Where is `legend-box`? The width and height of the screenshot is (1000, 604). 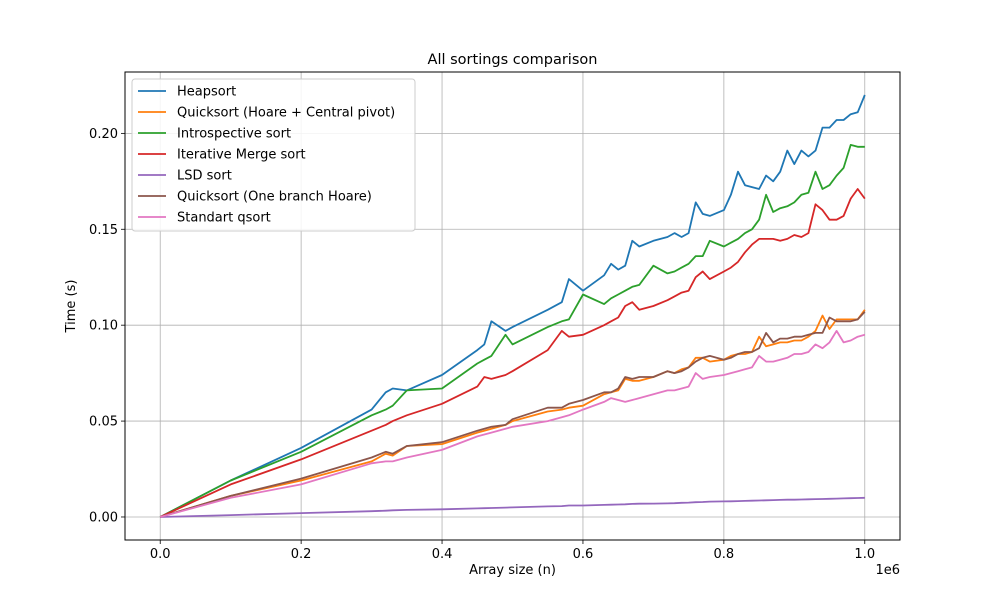
legend-box is located at coordinates (273, 155).